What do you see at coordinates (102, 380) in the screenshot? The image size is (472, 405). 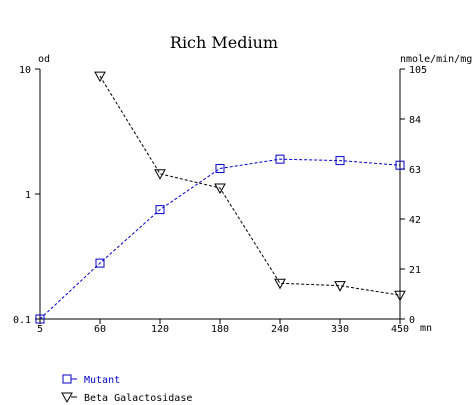 I see `legend-label: Mutant` at bounding box center [102, 380].